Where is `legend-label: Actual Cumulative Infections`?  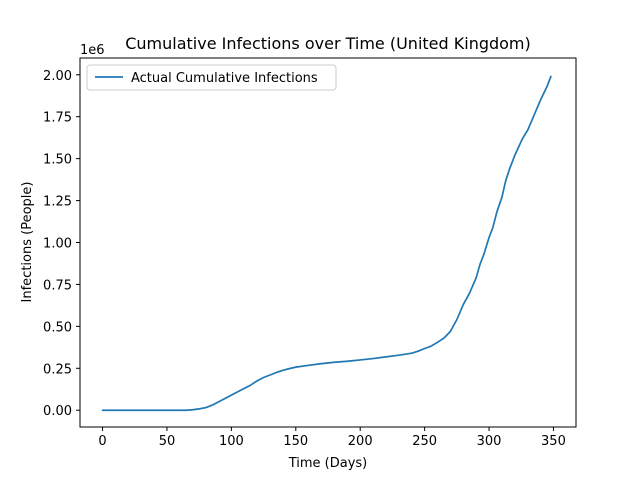 legend-label: Actual Cumulative Infections is located at coordinates (224, 78).